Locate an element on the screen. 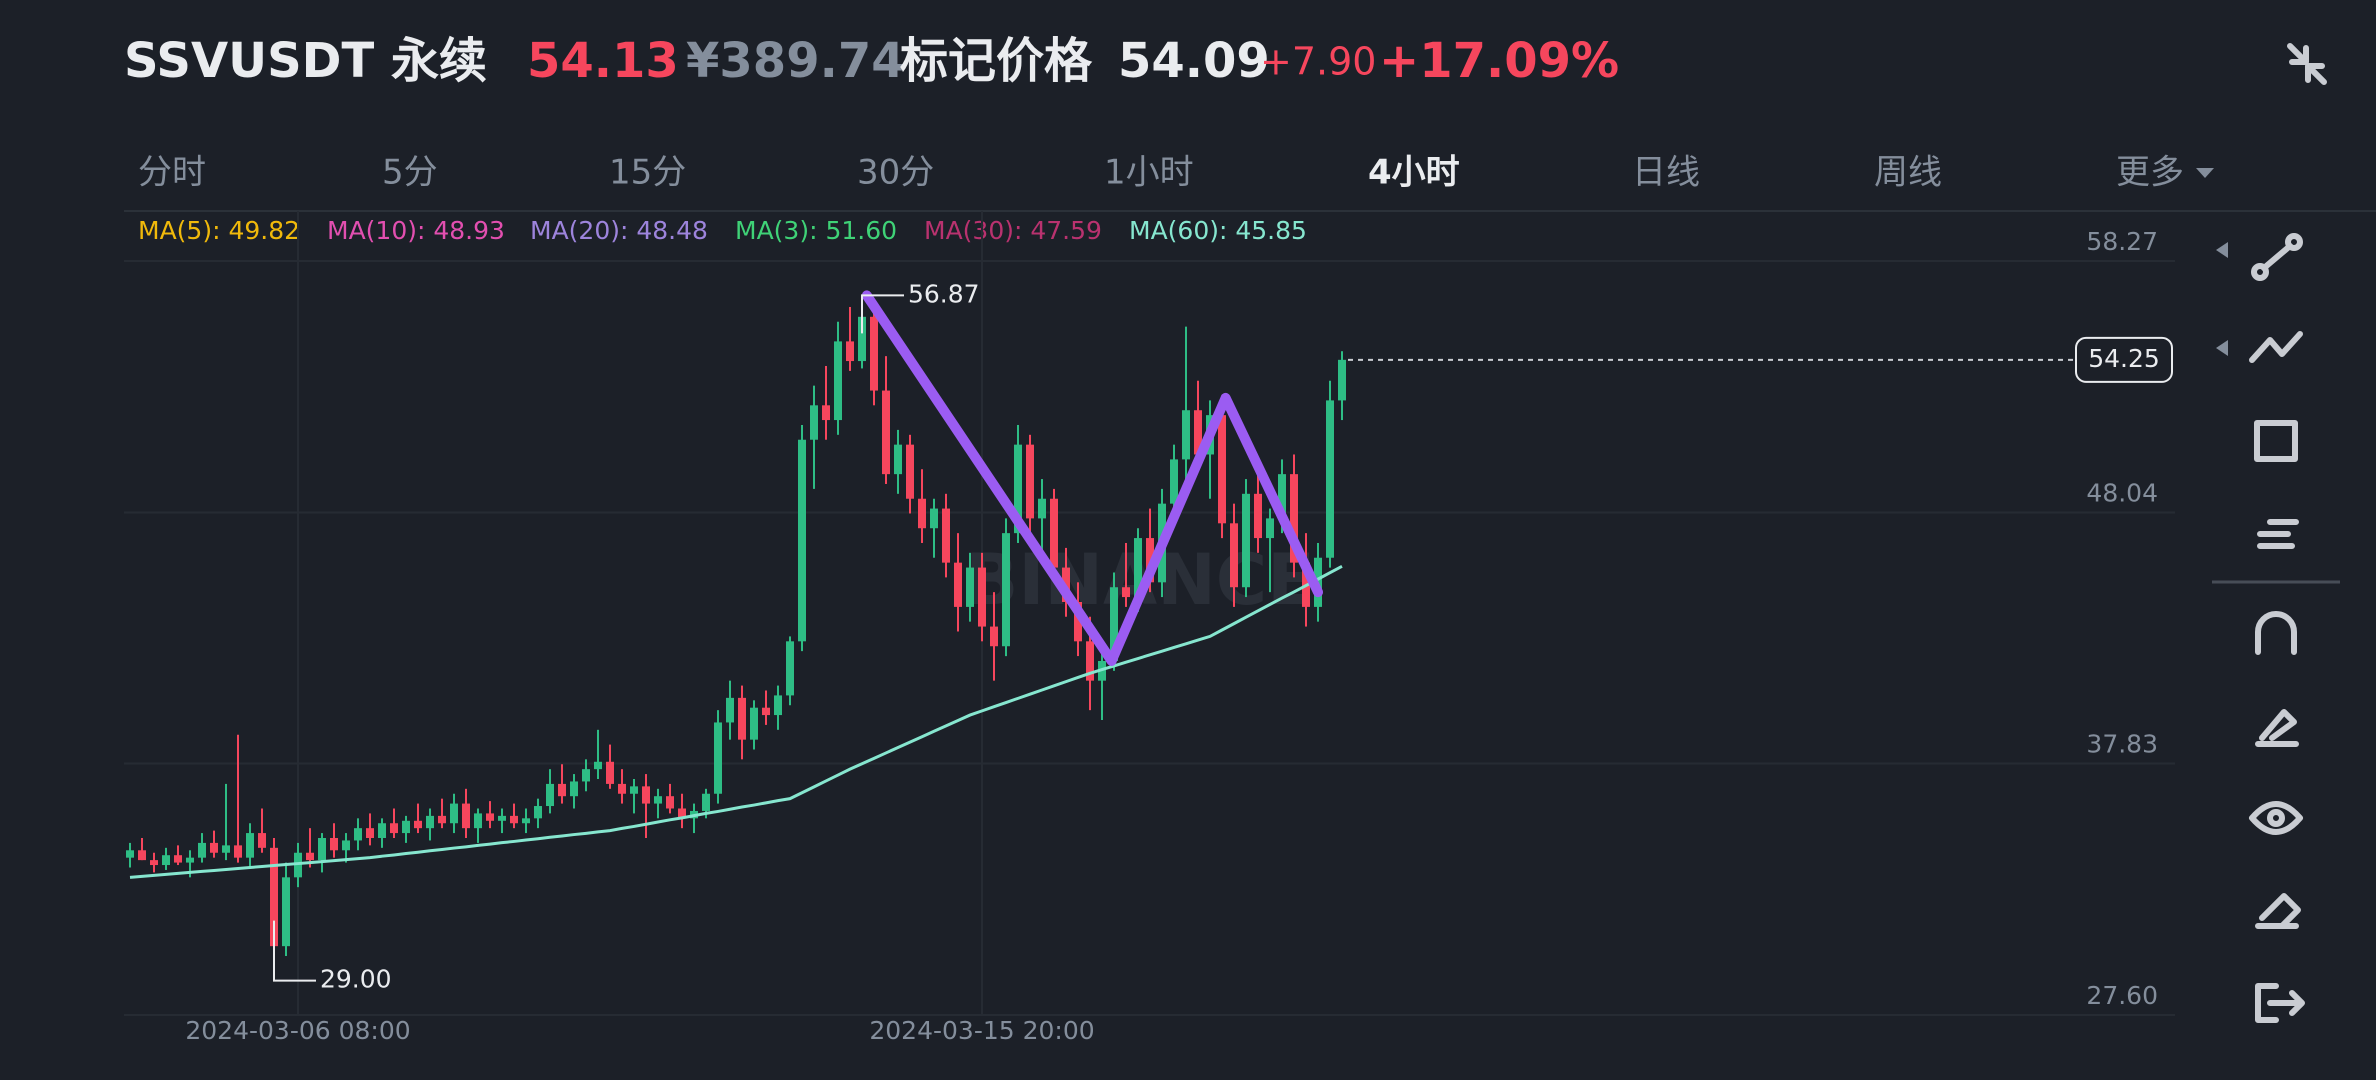 The height and width of the screenshot is (1080, 2376). ma-legend: MA(3): 51.60 is located at coordinates (816, 230).